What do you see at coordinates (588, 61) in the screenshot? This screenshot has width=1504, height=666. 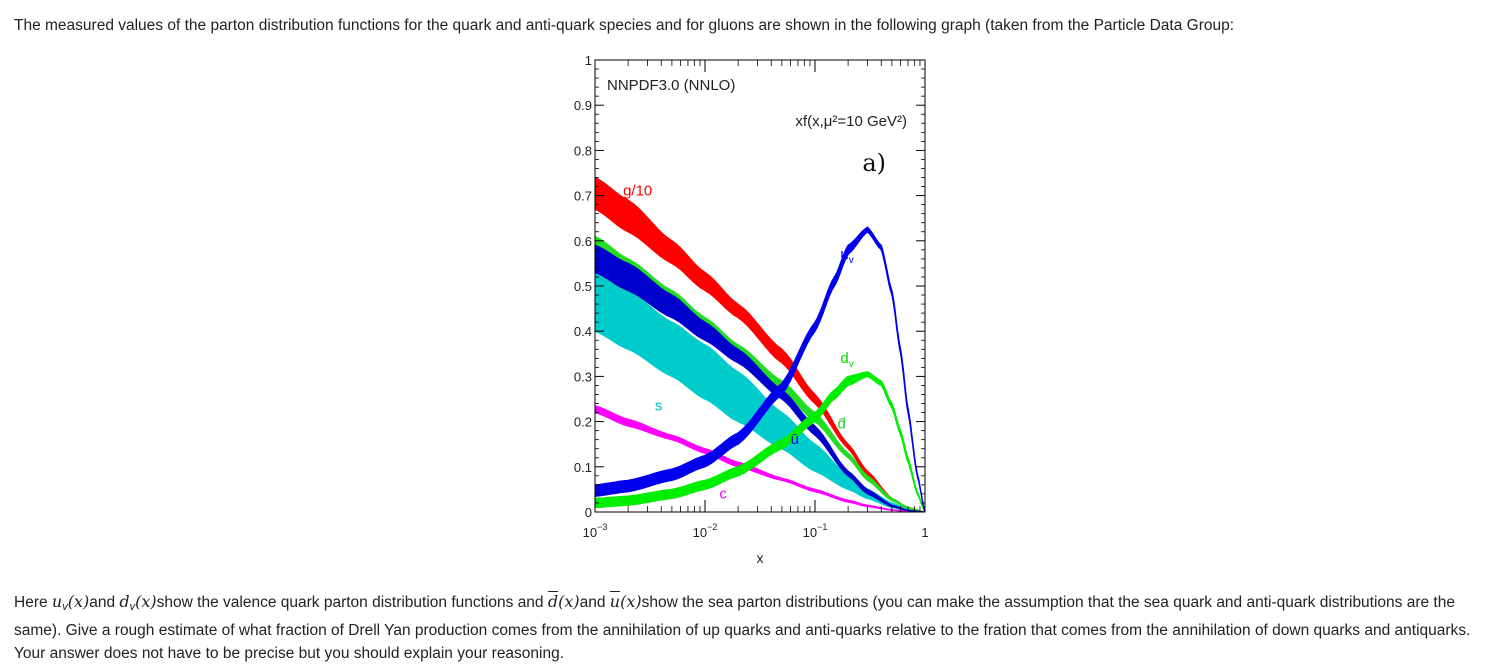 I see `y-tick-label: 1` at bounding box center [588, 61].